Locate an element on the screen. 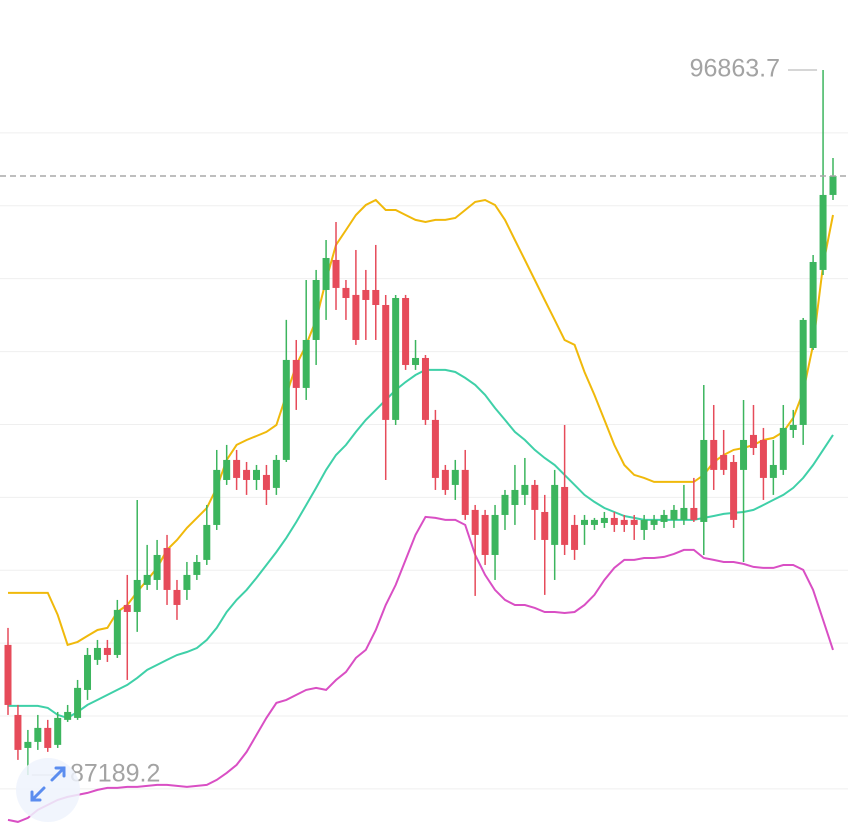 The image size is (848, 826). icon-arrows is located at coordinates (48, 784).